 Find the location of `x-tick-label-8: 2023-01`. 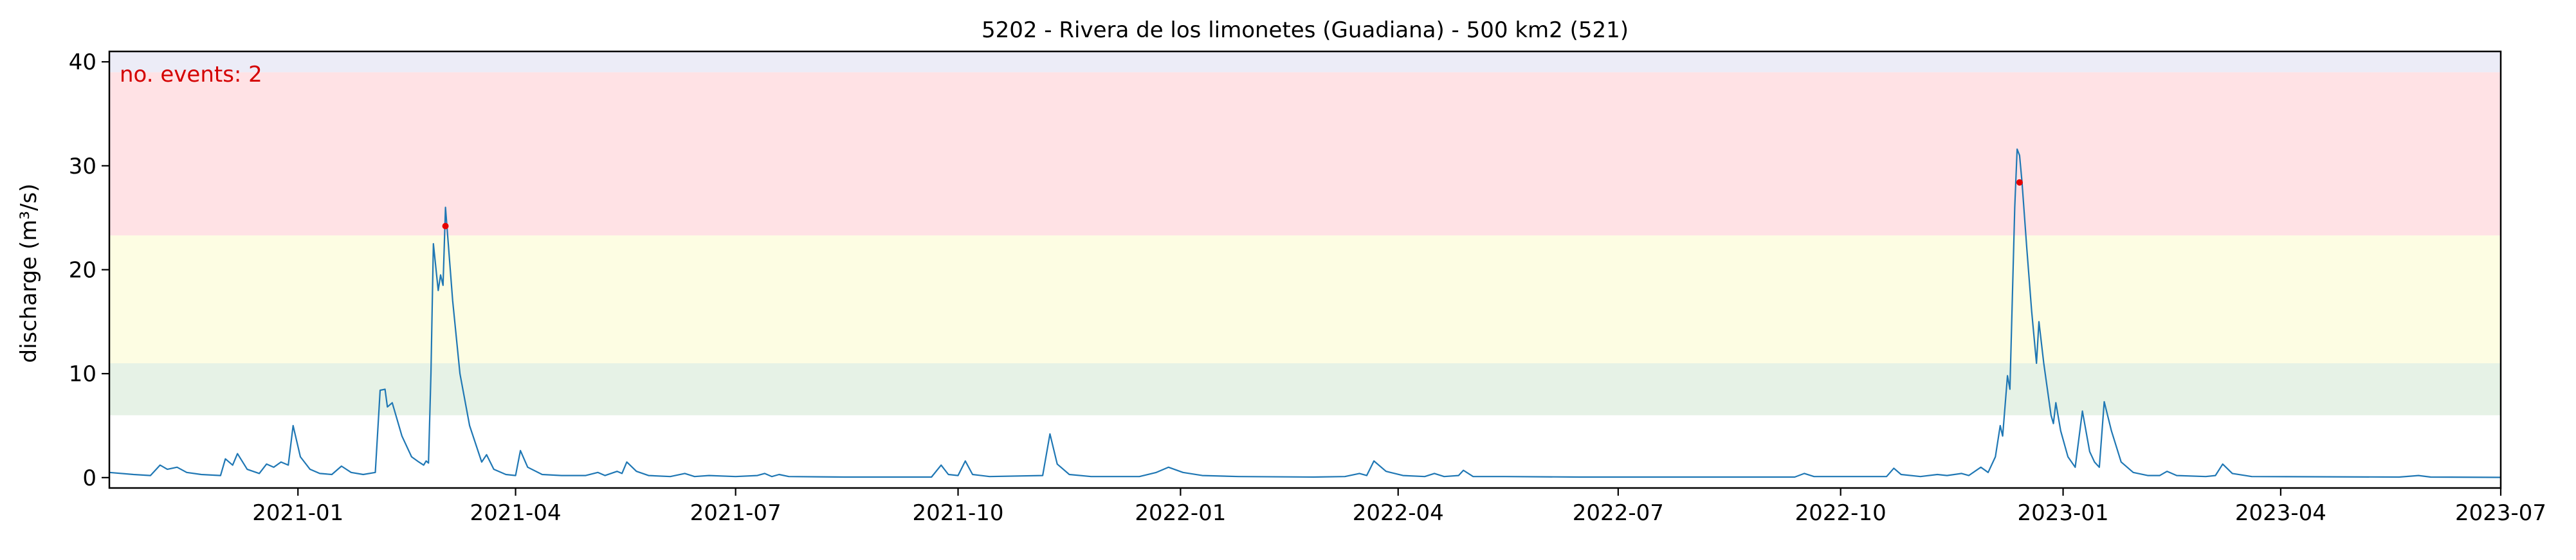

x-tick-label-8: 2023-01 is located at coordinates (2063, 513).